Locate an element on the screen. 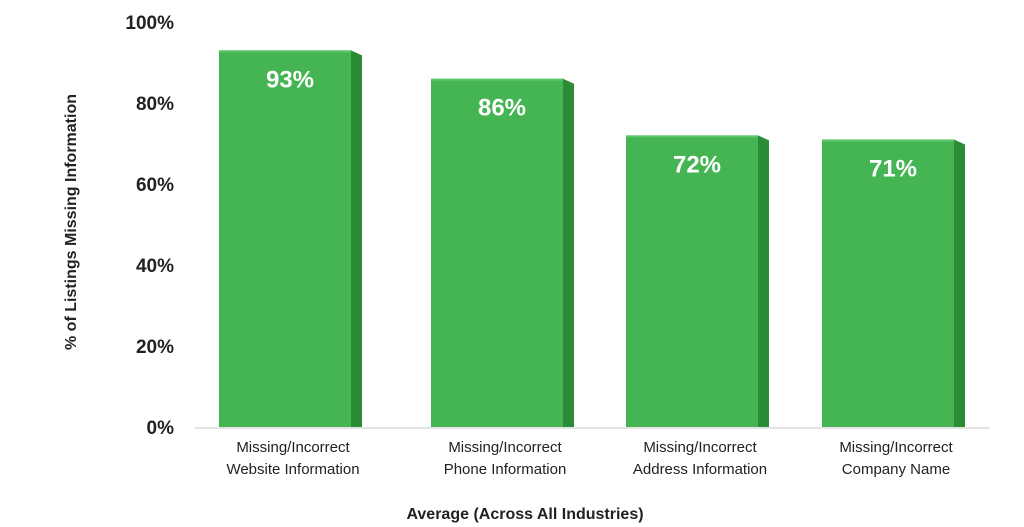 The image size is (1024, 527). y-tick-label: 40% is located at coordinates (155, 266).